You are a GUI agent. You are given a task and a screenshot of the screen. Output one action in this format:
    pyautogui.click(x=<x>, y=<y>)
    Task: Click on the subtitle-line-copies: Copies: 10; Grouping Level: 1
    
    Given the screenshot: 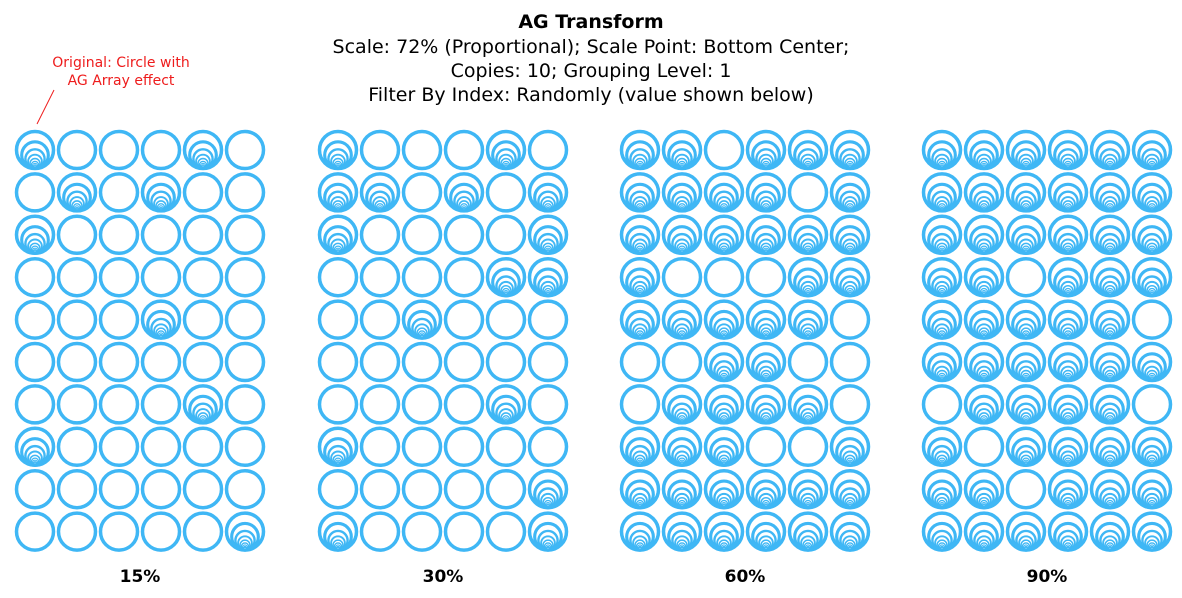 What is the action you would take?
    pyautogui.click(x=591, y=71)
    